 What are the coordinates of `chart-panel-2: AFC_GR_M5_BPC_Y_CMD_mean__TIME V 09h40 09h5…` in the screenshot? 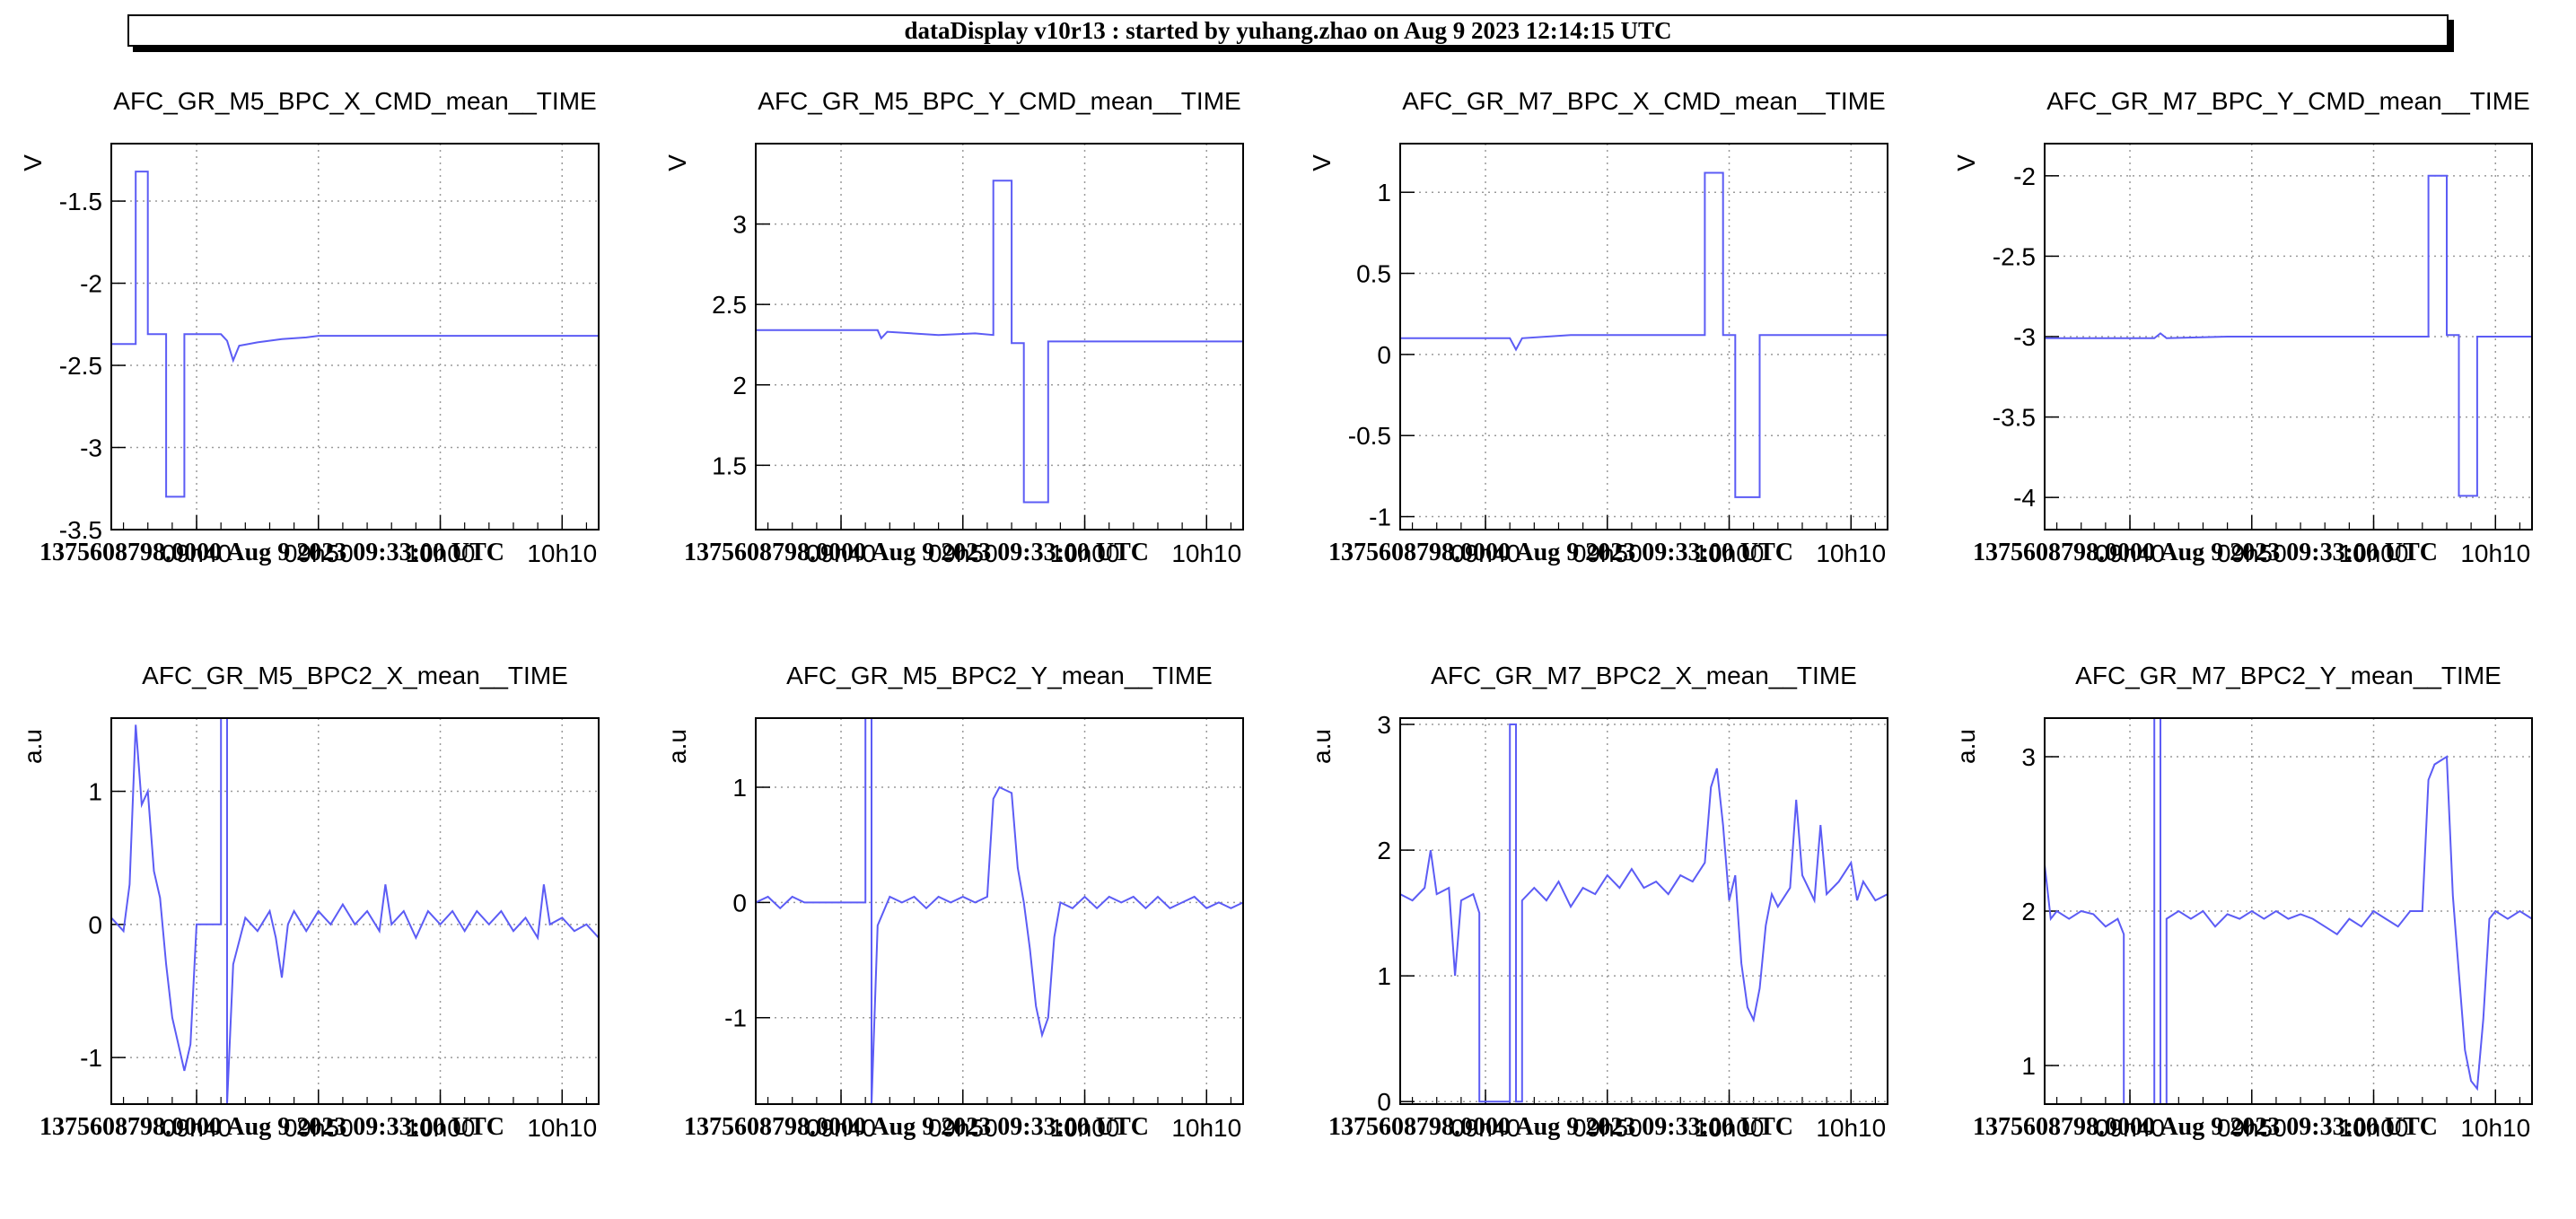 It's located at (953, 327).